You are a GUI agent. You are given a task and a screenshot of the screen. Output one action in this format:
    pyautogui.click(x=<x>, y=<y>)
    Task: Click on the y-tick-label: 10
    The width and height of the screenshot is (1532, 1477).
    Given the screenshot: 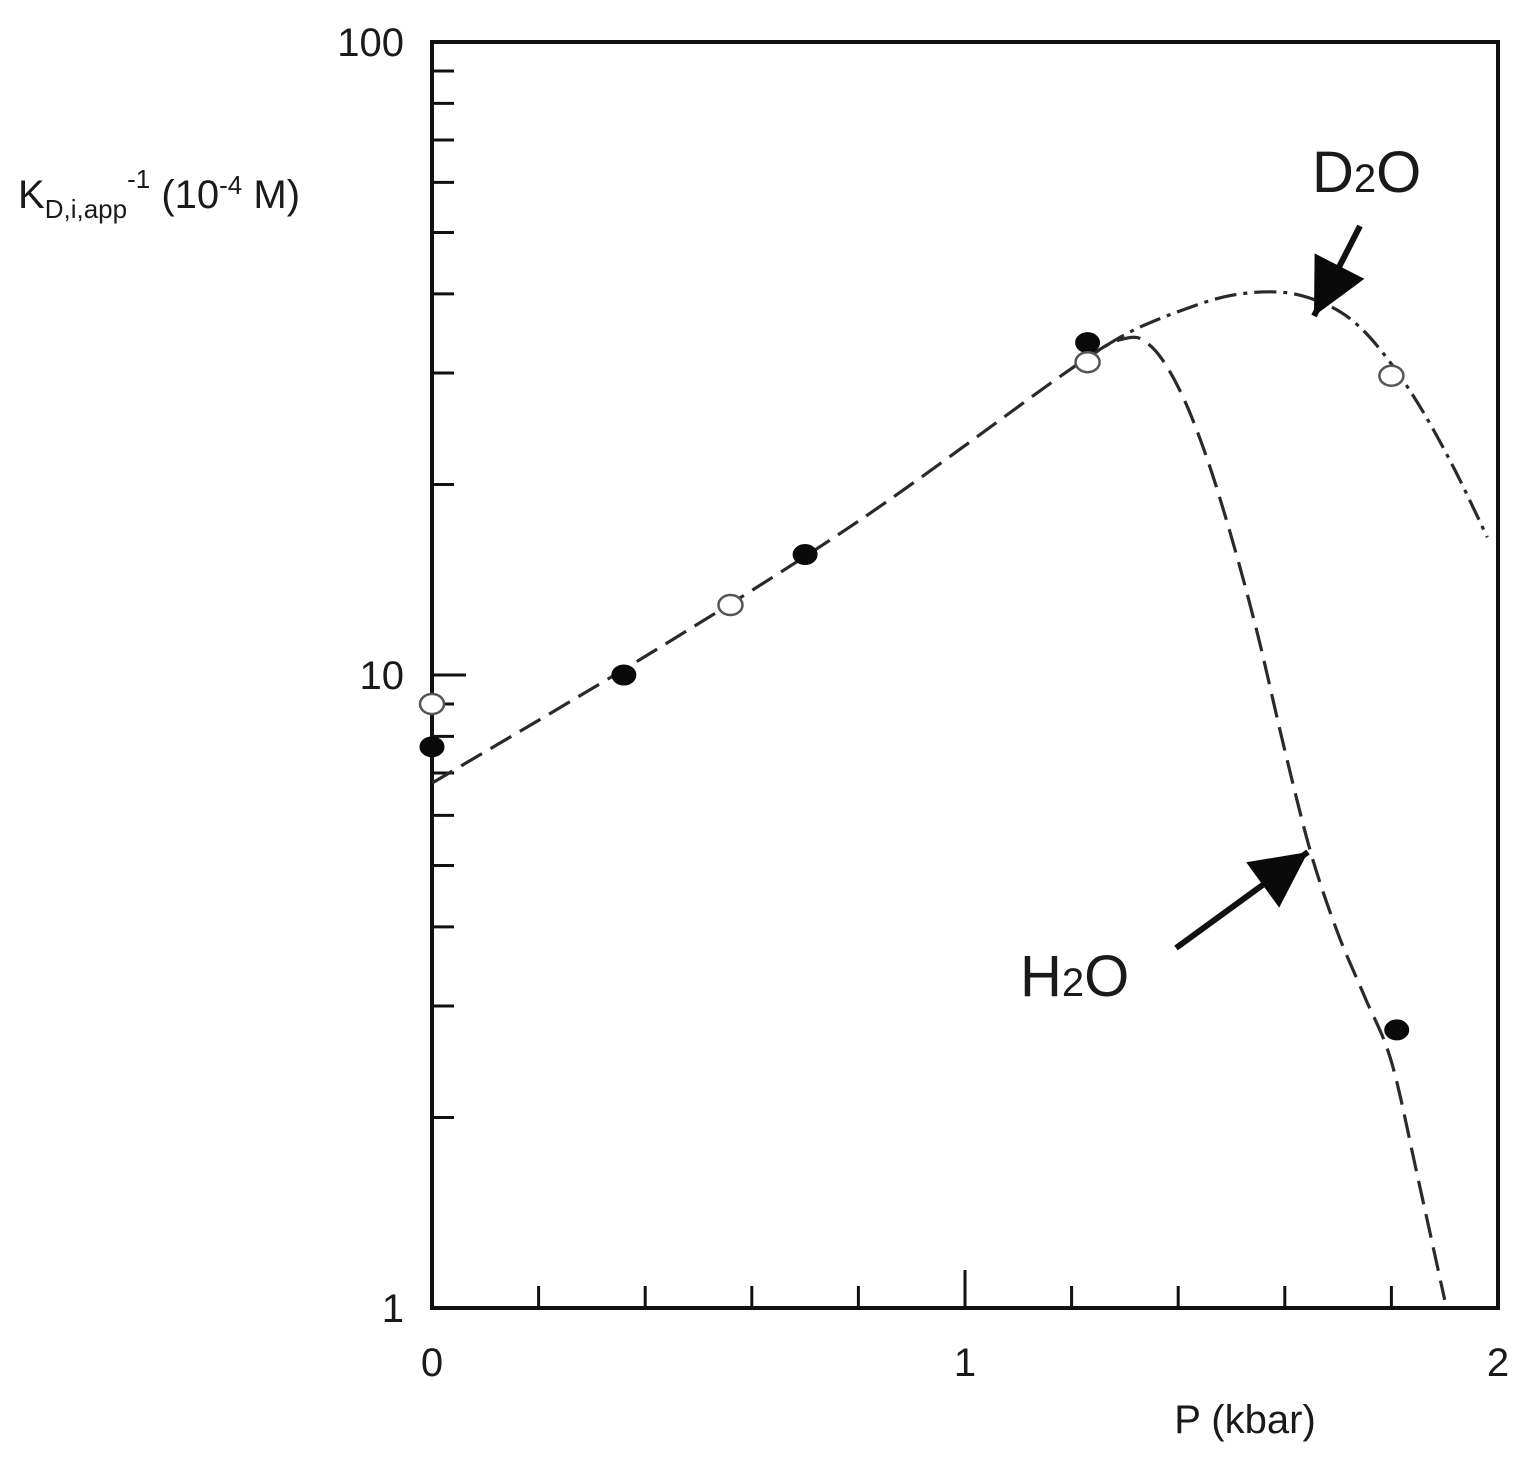 What is the action you would take?
    pyautogui.click(x=382, y=676)
    